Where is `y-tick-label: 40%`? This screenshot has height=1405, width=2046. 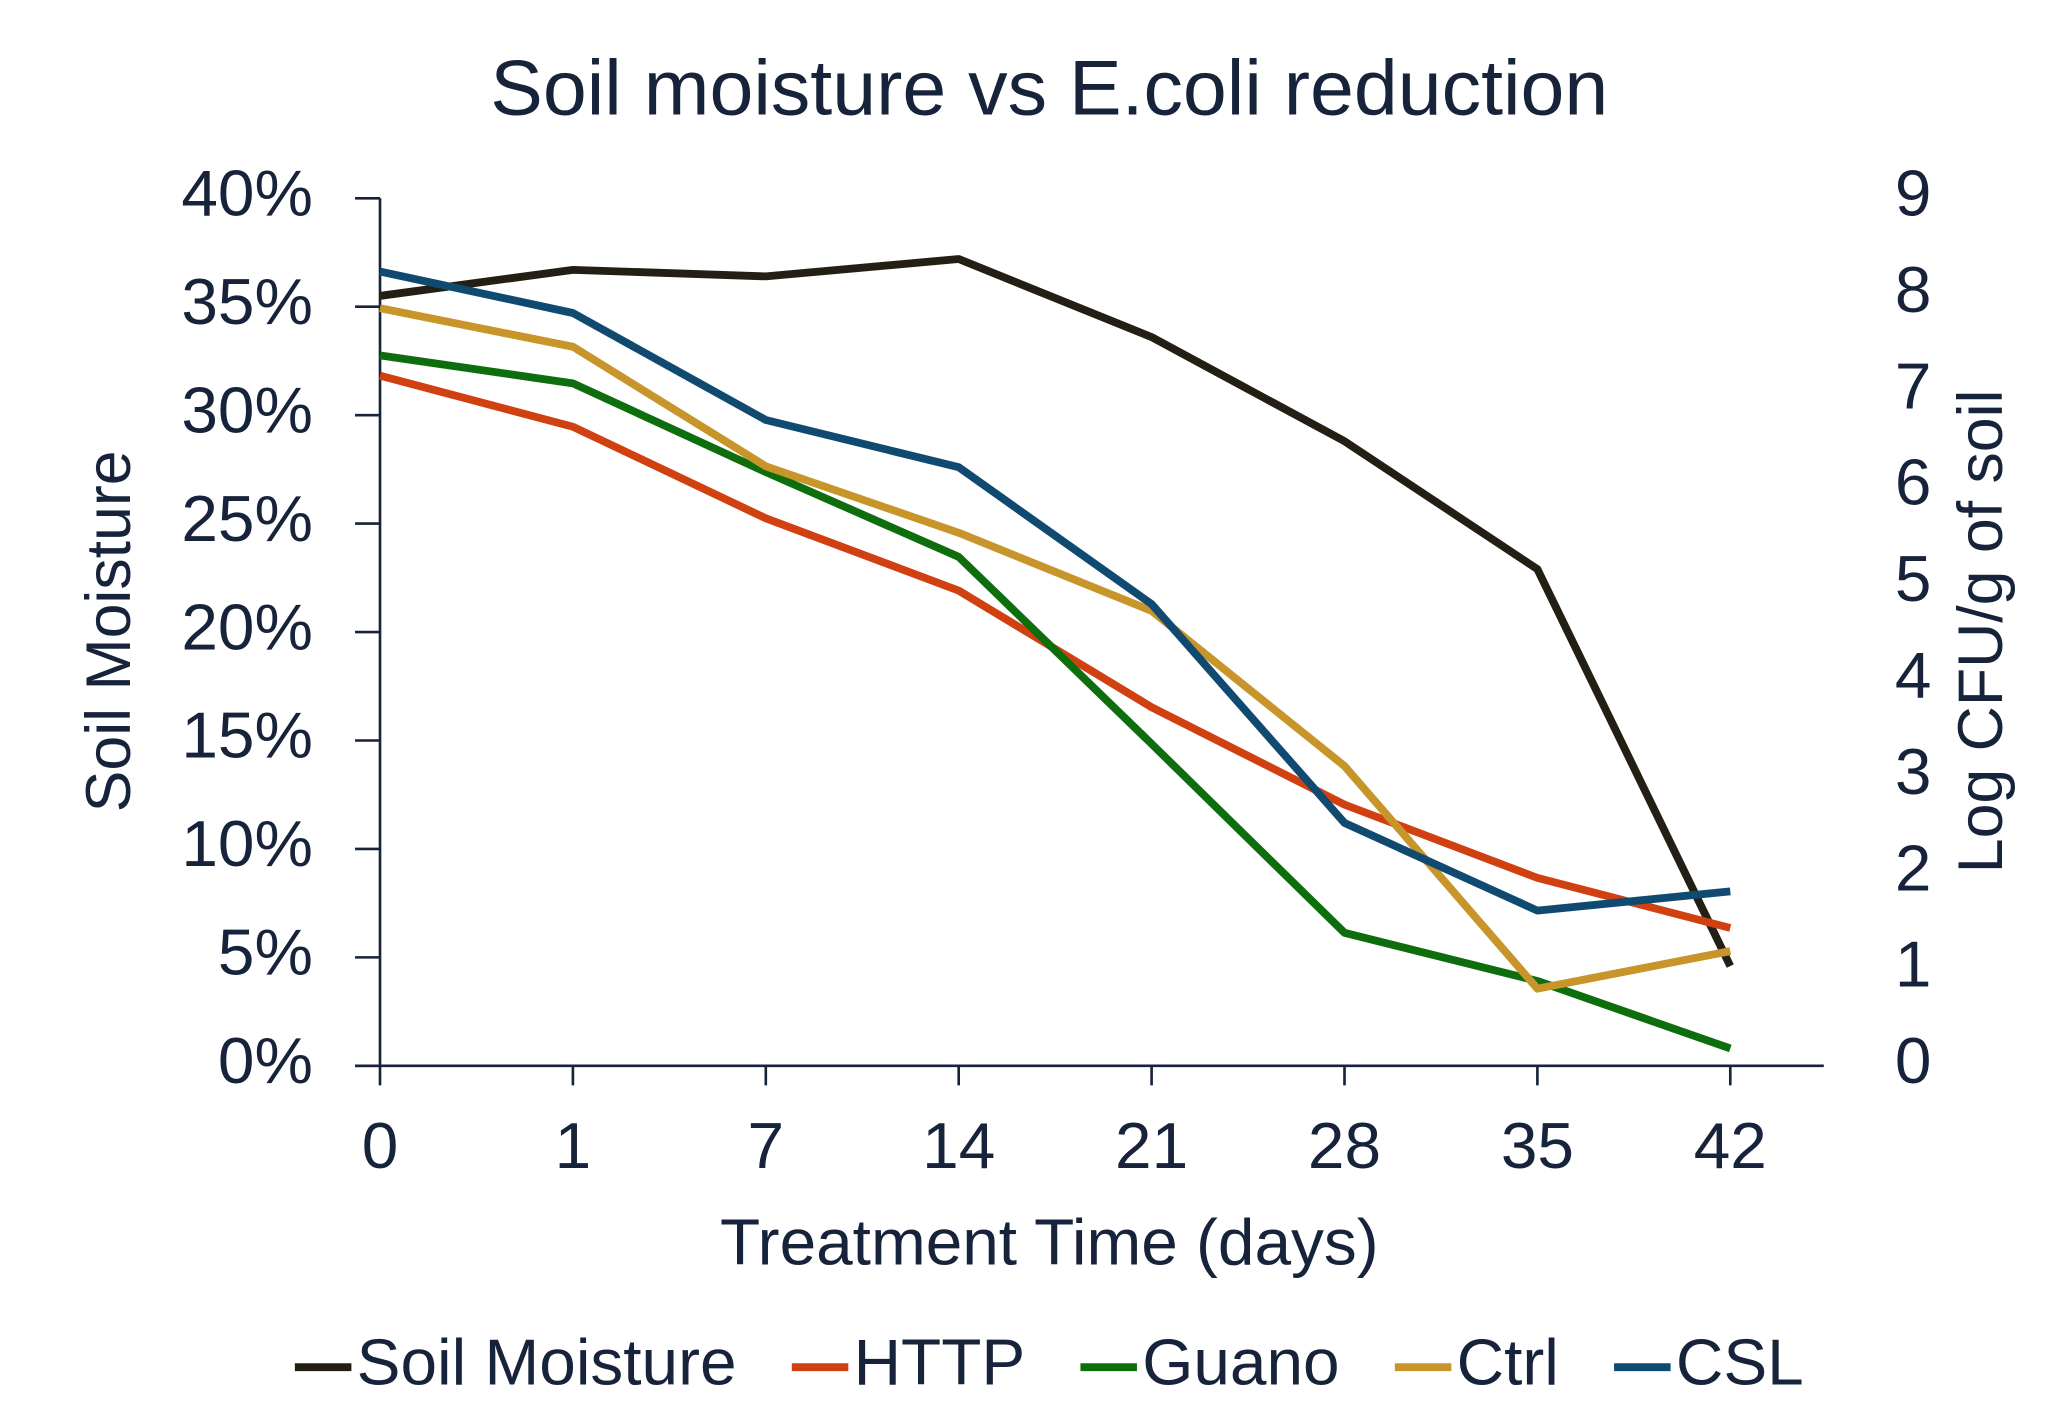
y-tick-label: 40% is located at coordinates (247, 193).